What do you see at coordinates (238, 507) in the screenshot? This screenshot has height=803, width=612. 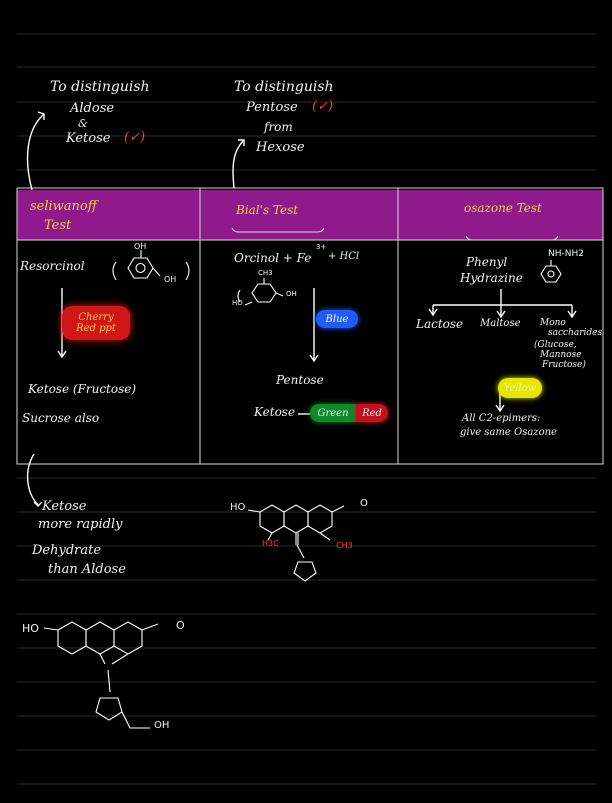 I see `struct1-ho: HO` at bounding box center [238, 507].